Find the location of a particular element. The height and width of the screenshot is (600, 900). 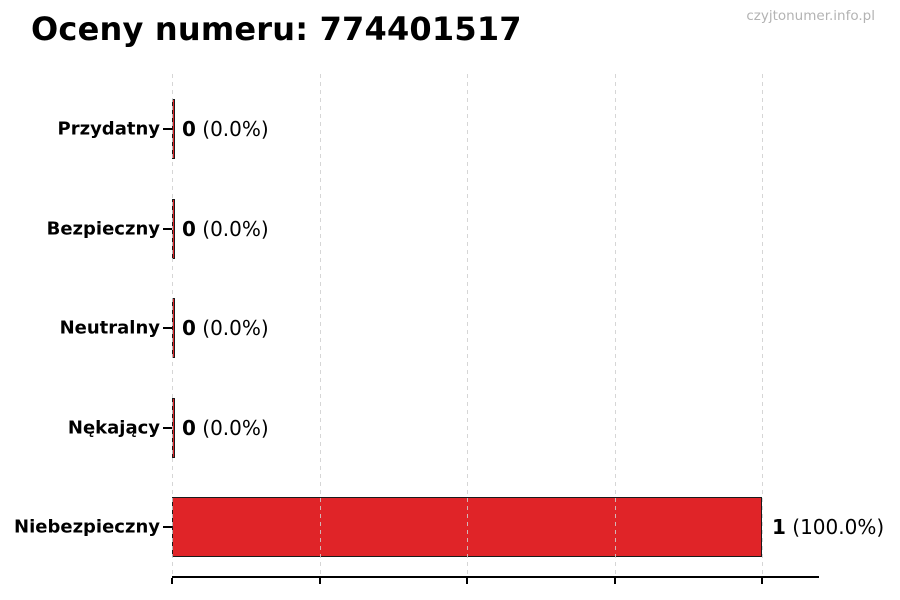

category-label: Przydatny is located at coordinates (108, 129).